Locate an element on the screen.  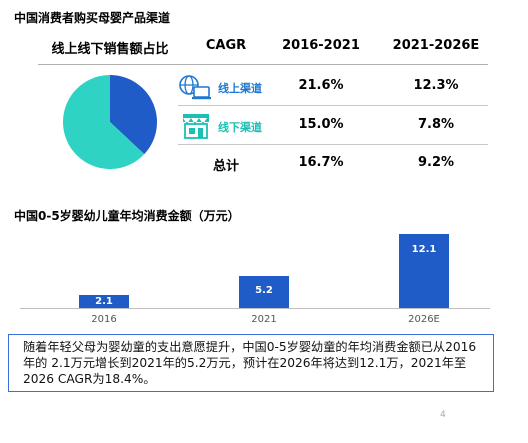
bar-2021 is located at coordinates (264, 292).